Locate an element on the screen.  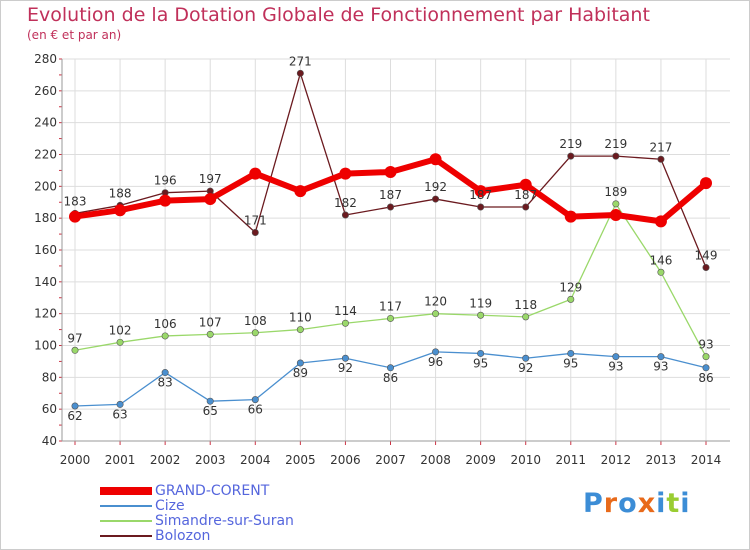
data-label-simandre-sur-suran: 107 is located at coordinates (210, 322).